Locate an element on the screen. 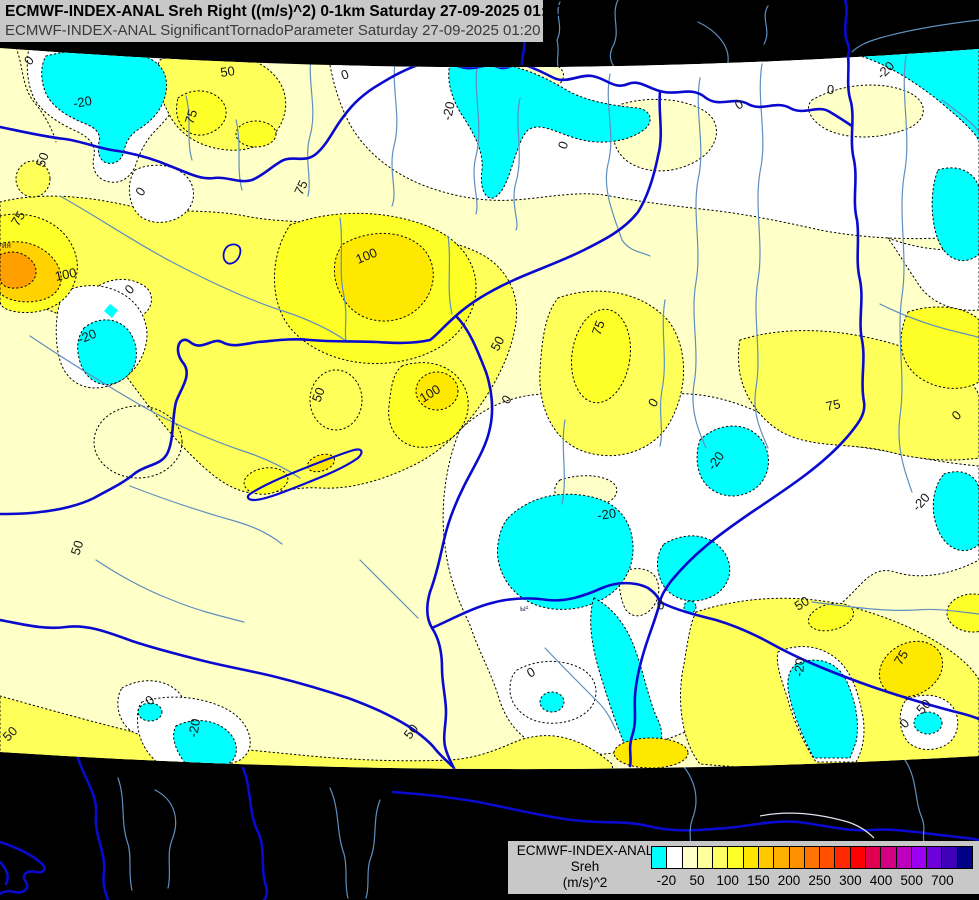  legend-source-label: ECMWF-INDEX-ANAL is located at coordinates (585, 850).